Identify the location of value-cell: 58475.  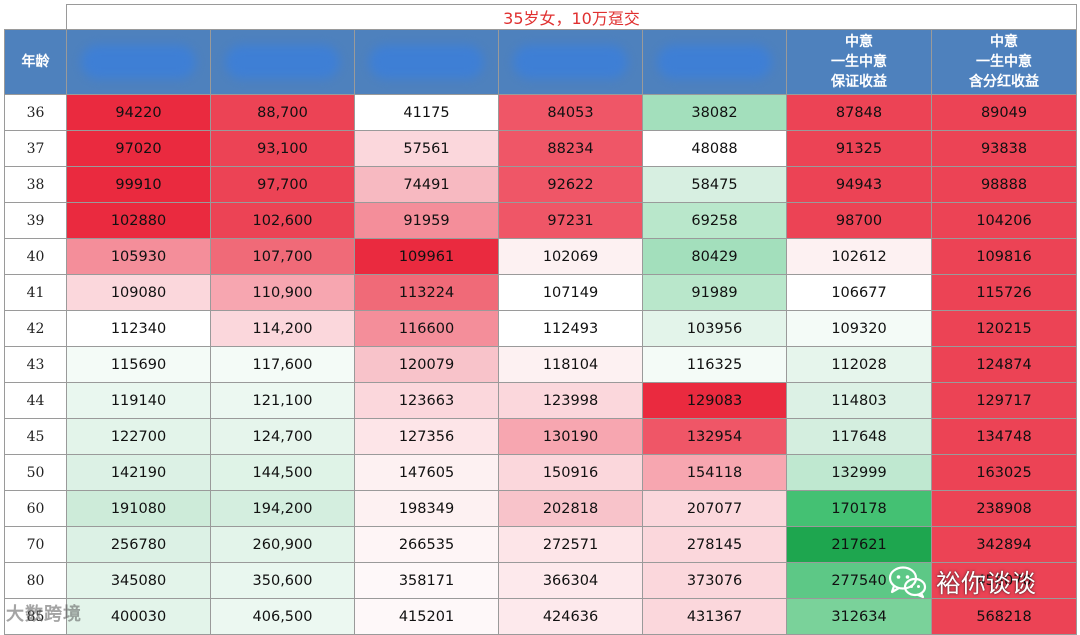
(714, 184).